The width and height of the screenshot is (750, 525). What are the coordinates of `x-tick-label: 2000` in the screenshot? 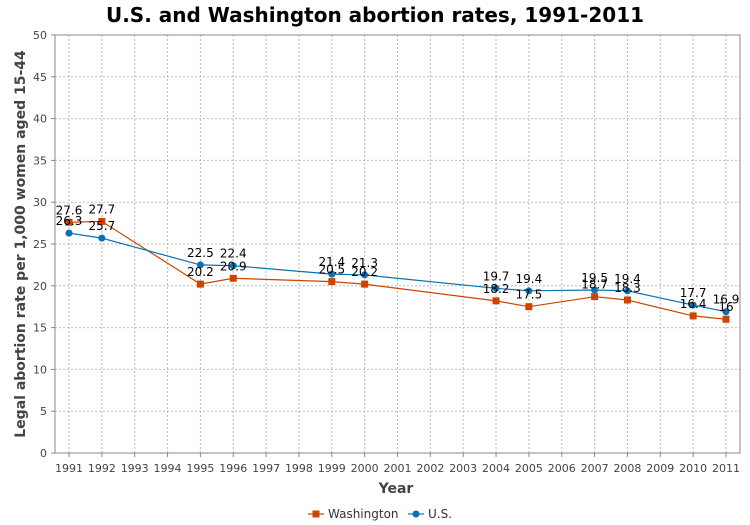 It's located at (365, 468).